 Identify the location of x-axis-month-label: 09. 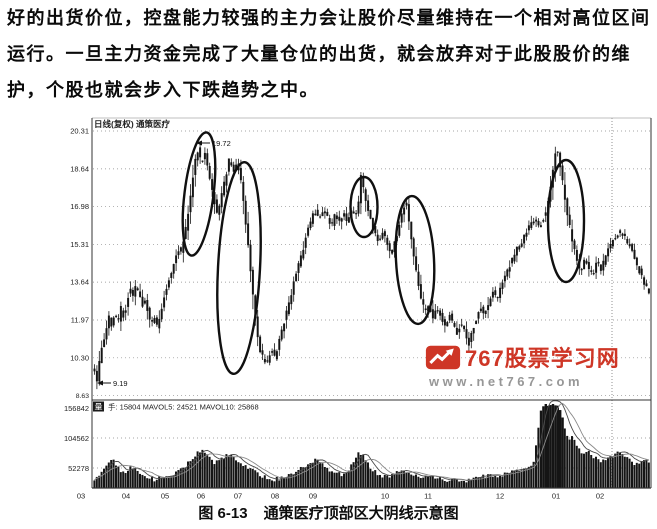
(313, 496).